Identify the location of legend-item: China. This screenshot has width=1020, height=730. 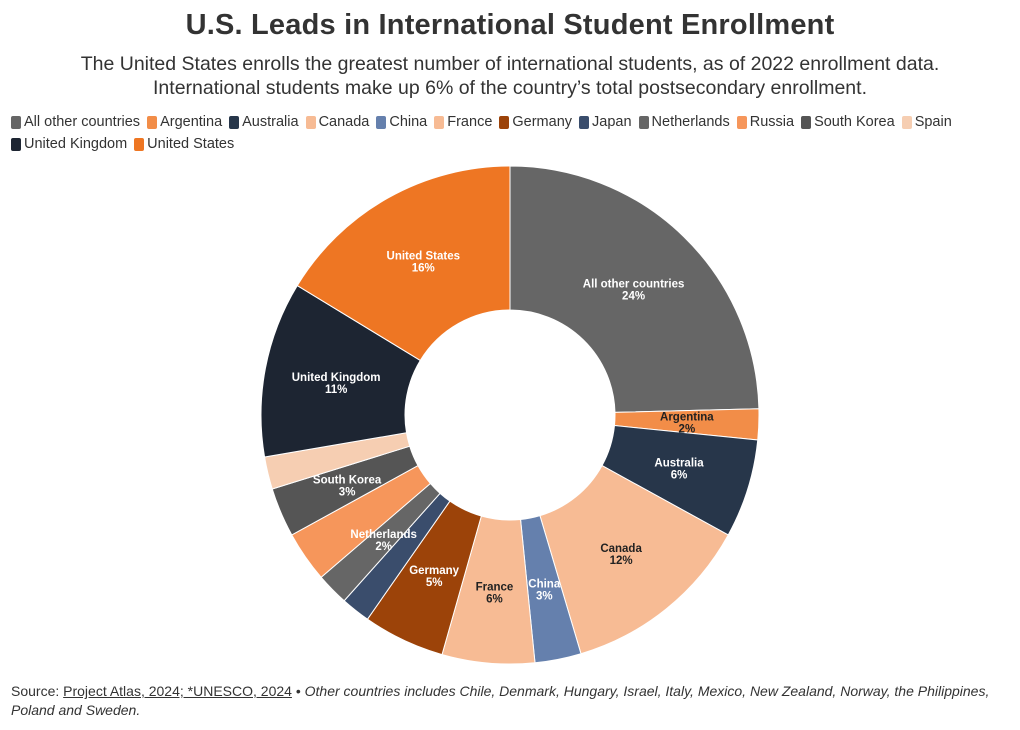
(401, 122).